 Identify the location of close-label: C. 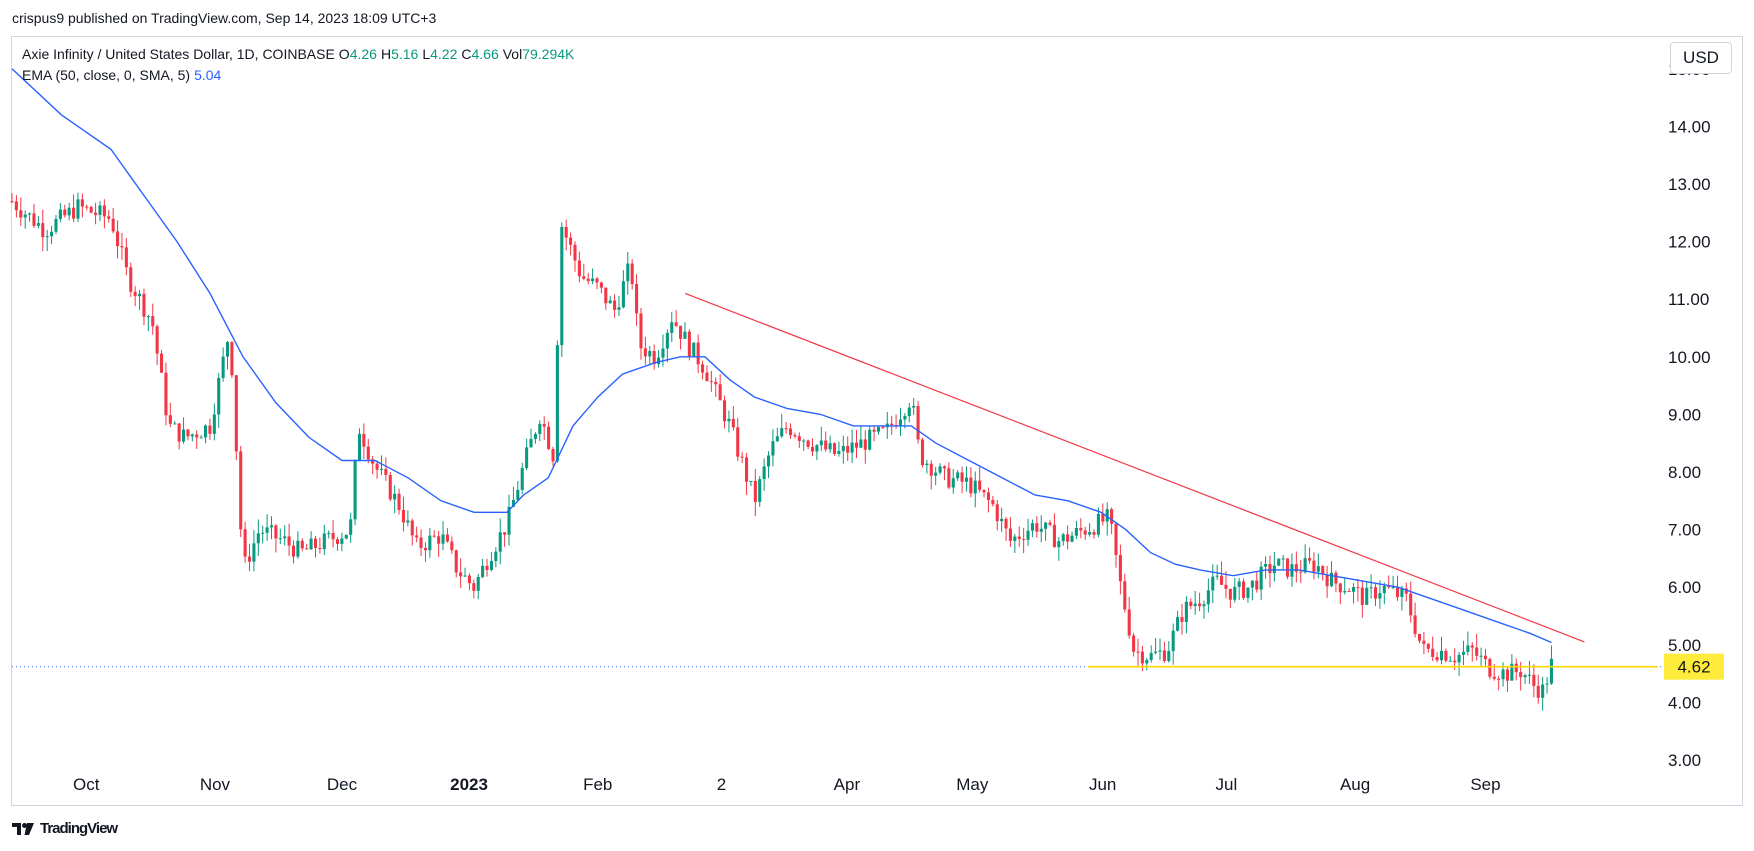
(466, 54).